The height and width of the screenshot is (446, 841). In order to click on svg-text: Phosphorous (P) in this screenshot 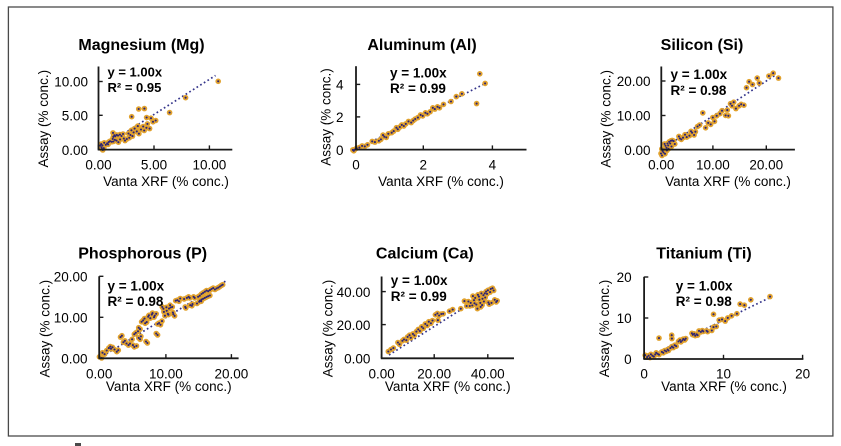, I will do `click(142, 253)`.